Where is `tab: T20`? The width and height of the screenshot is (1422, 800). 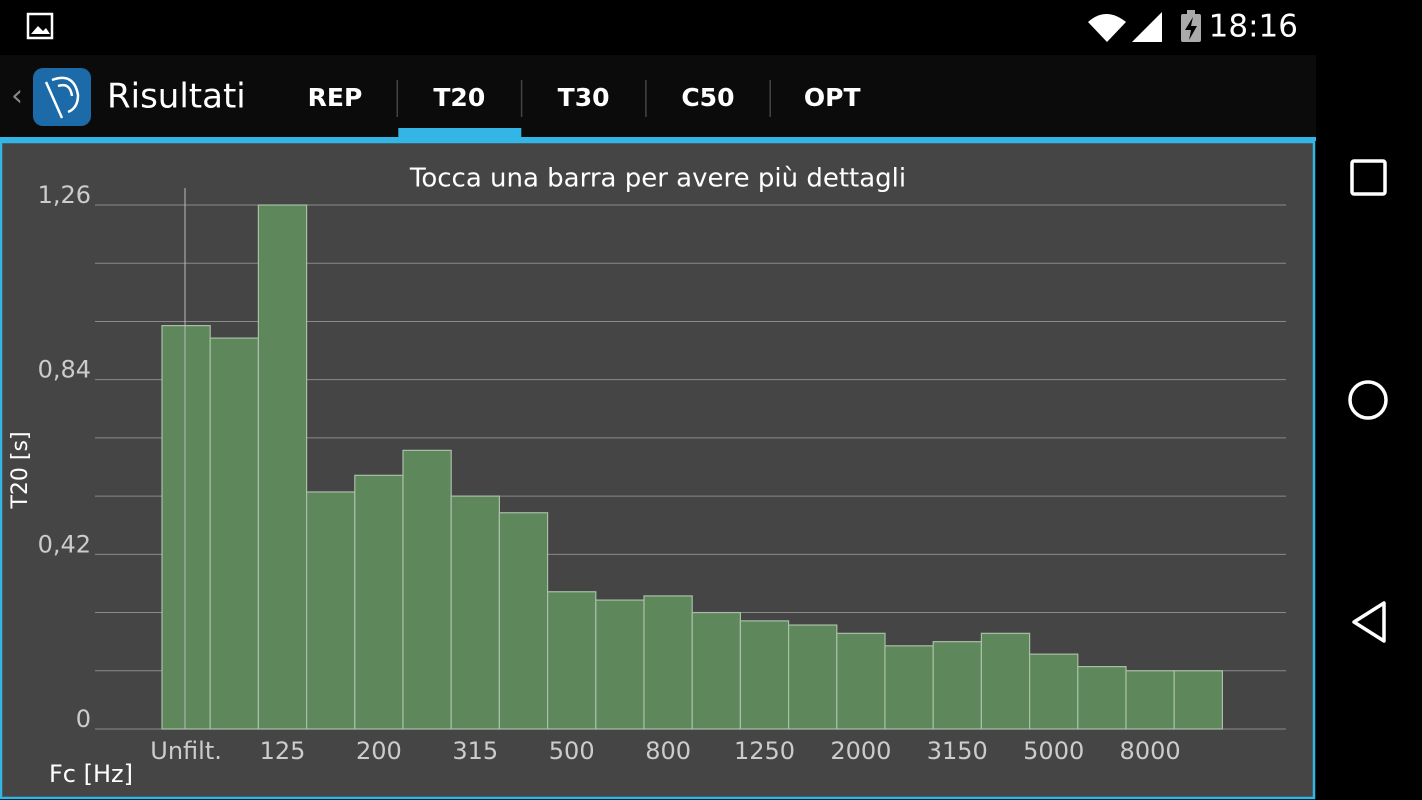 tab: T20 is located at coordinates (459, 97).